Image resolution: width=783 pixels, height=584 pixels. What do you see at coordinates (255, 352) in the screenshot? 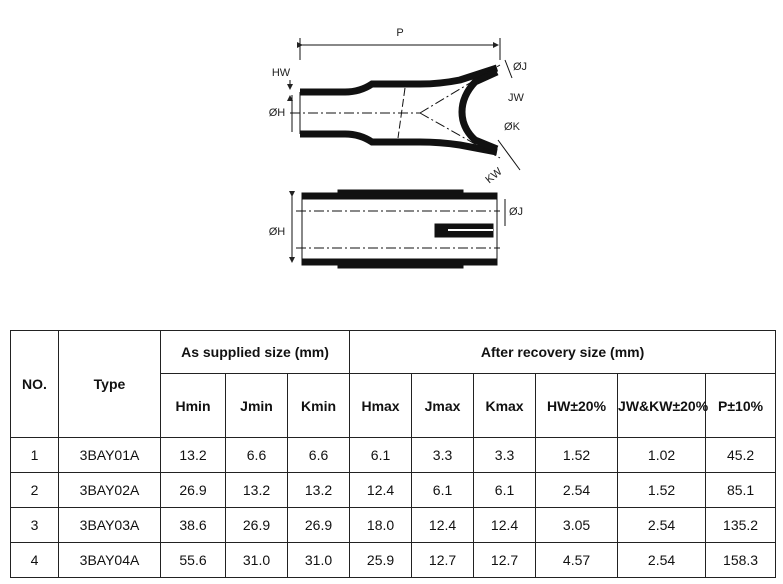
I see `header-group: As supplied size (mm)` at bounding box center [255, 352].